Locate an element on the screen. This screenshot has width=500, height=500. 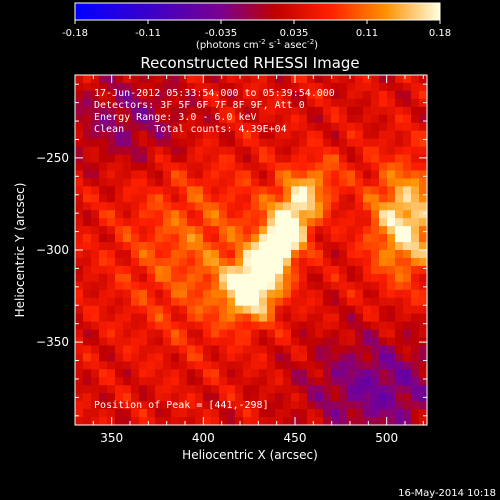
footer-date: 16-May-2014 10:18 is located at coordinates (447, 493).